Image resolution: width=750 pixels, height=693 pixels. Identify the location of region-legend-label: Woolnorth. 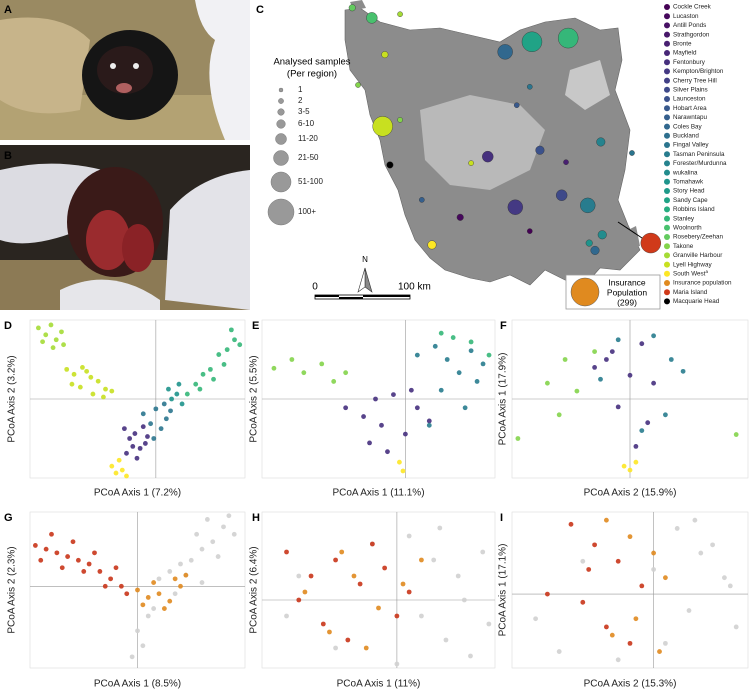
(687, 227).